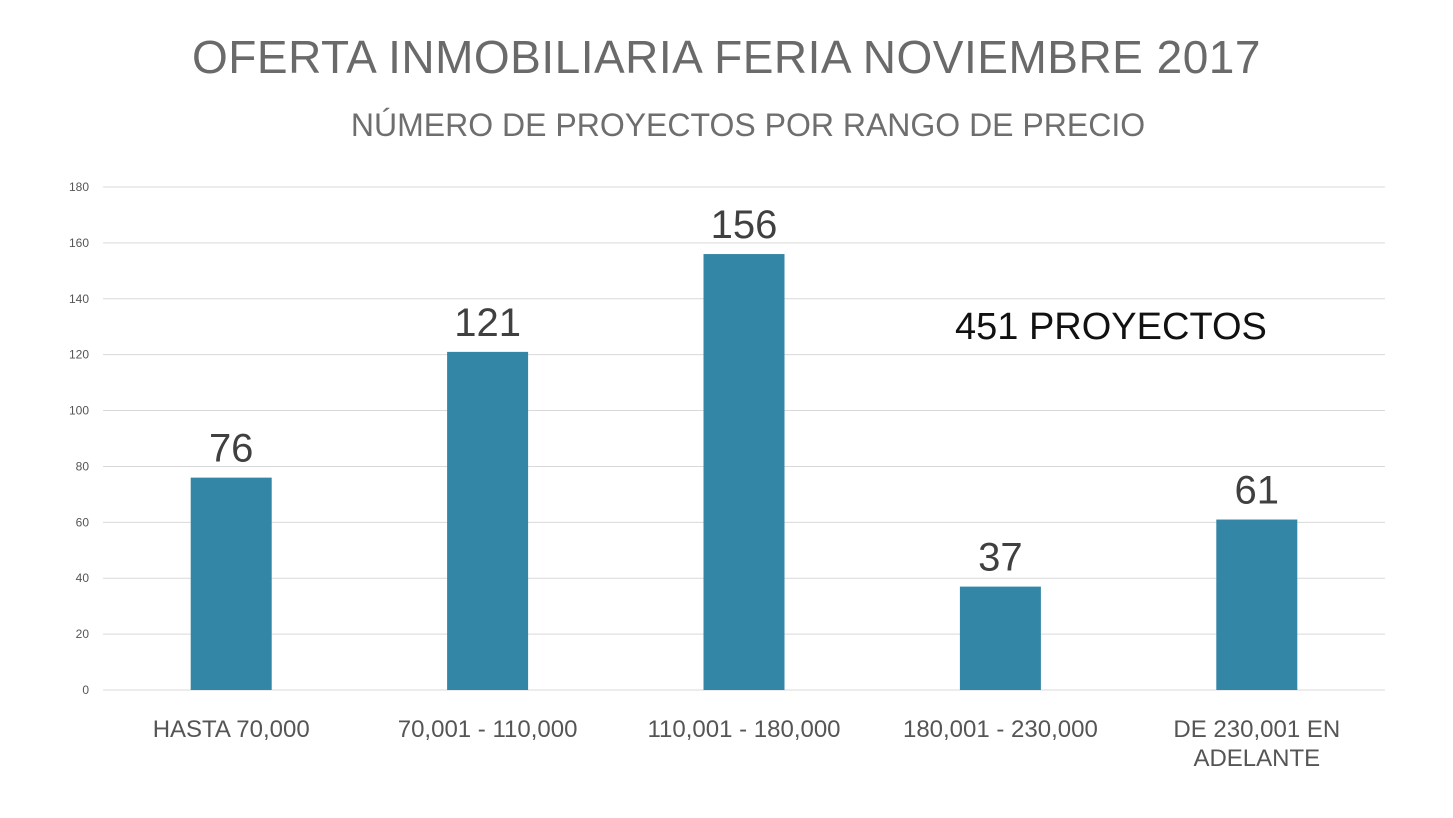  Describe the element at coordinates (83, 466) in the screenshot. I see `y-tick-label: 80` at that location.